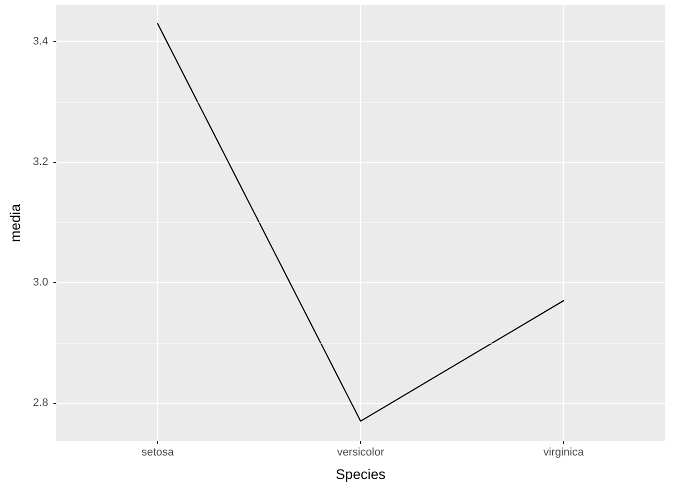 This screenshot has height=494, width=700. Describe the element at coordinates (360, 452) in the screenshot. I see `x-tick-label: versicolor` at that location.